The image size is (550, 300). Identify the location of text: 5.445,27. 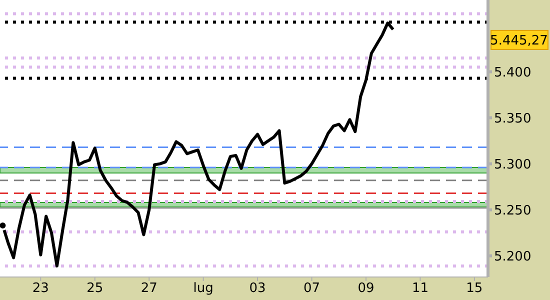
(519, 40).